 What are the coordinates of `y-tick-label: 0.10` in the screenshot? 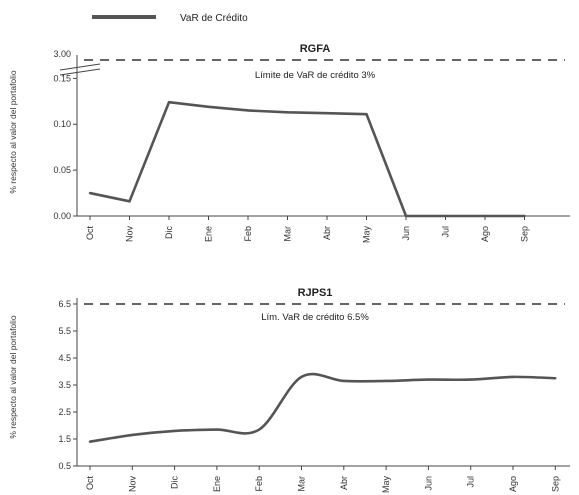 It's located at (62, 124).